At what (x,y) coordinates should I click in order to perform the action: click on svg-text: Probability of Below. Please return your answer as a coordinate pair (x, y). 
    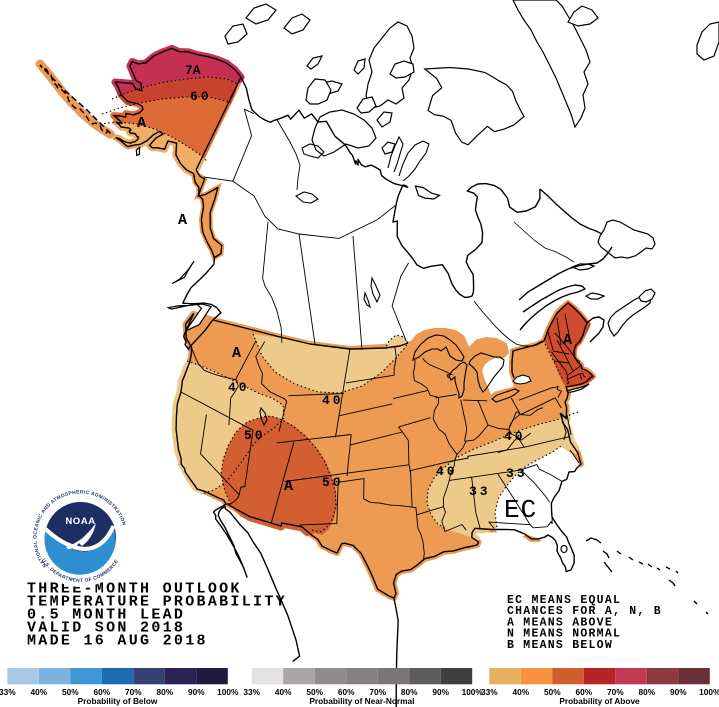
    Looking at the image, I should click on (118, 701).